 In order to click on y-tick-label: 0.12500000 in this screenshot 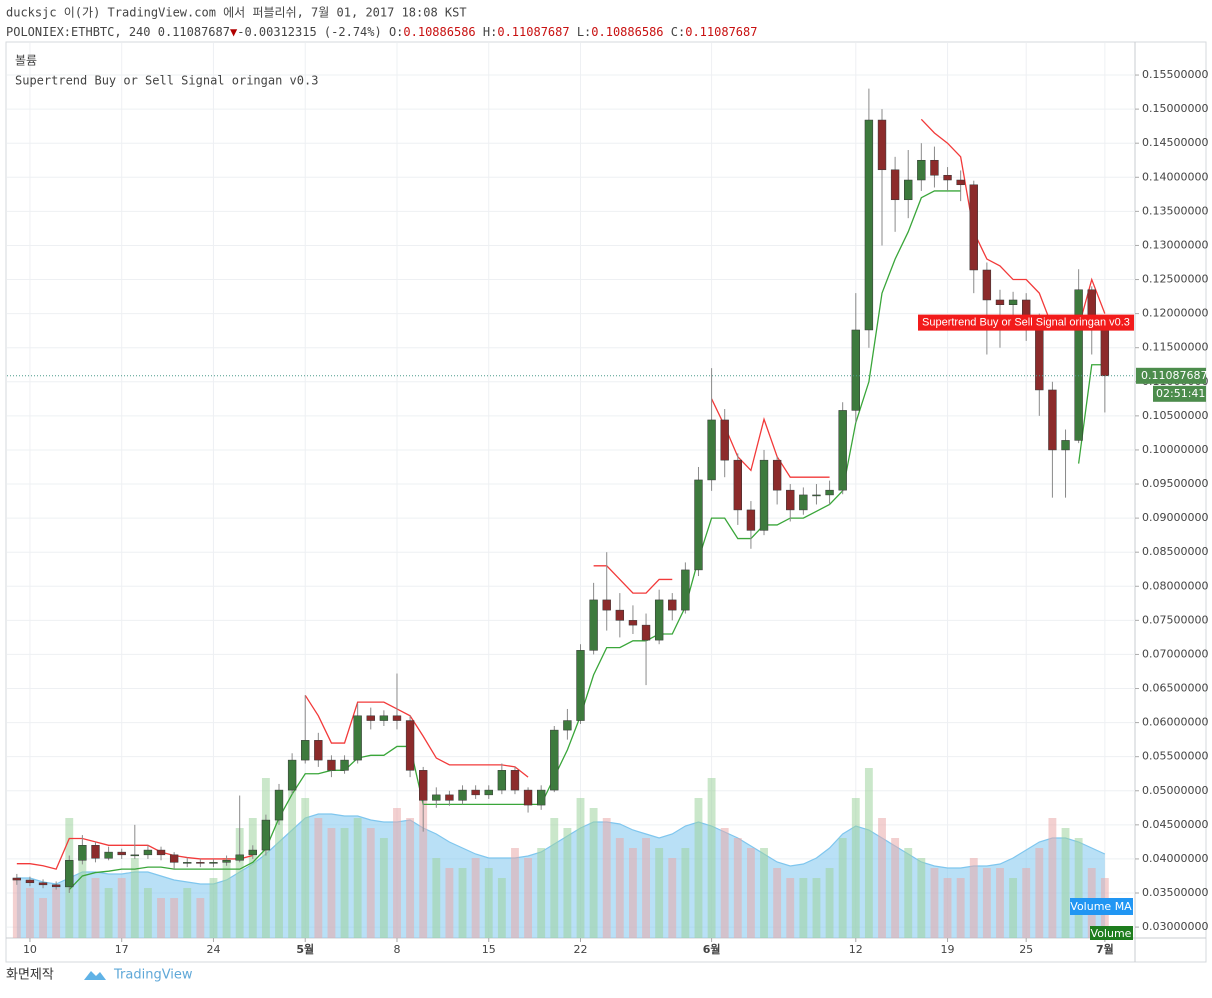, I will do `click(1175, 279)`.